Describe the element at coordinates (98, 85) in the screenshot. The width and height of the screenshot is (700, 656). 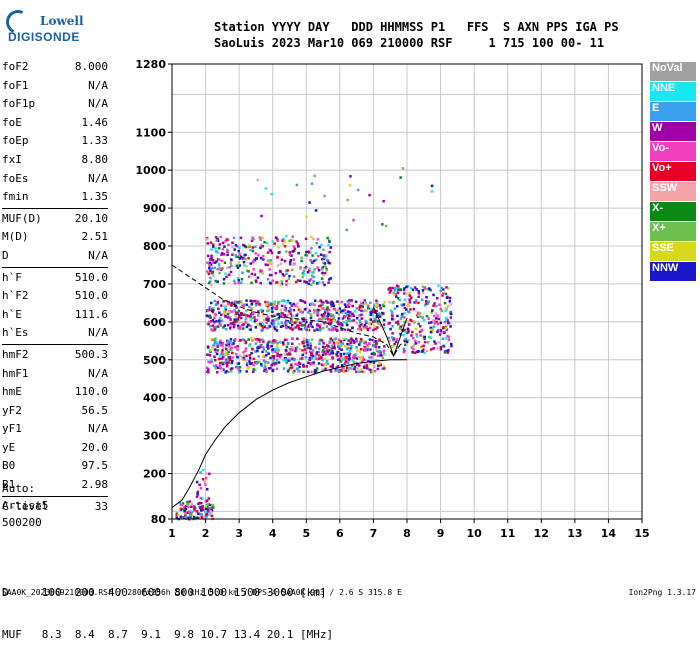
I see `param-value: N/A` at that location.